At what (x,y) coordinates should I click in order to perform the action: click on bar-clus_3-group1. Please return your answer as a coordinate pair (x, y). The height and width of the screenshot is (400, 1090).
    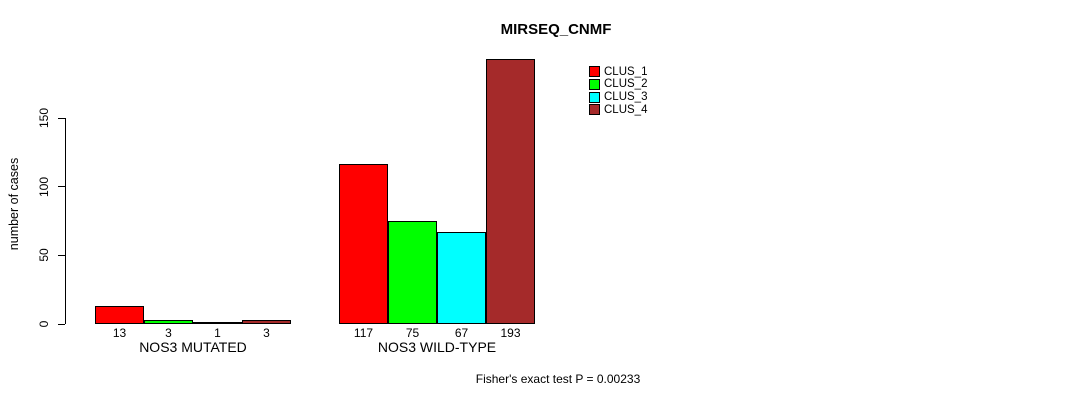
    Looking at the image, I should click on (217, 323).